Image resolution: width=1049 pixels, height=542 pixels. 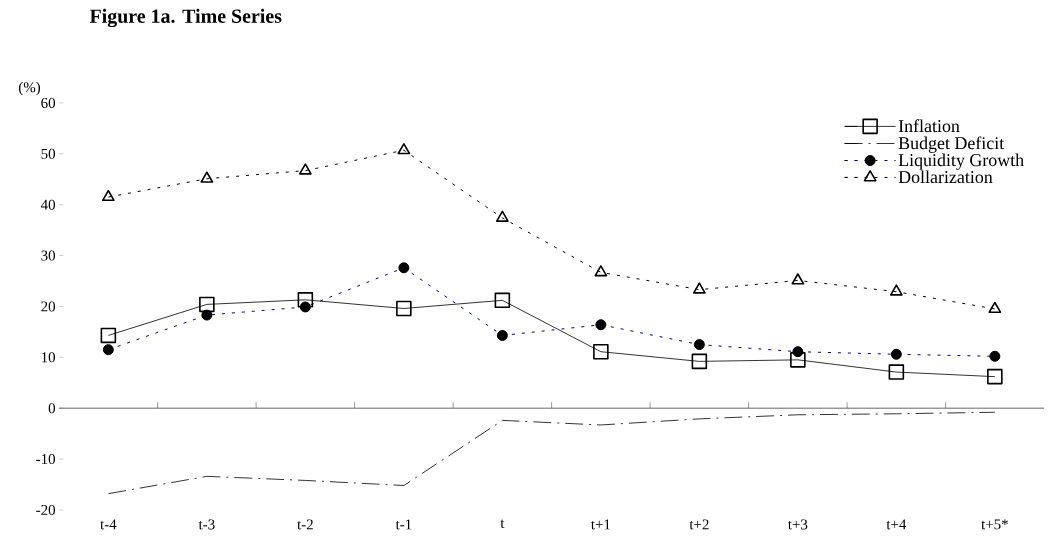 I want to click on x-tick-label: t-3, so click(x=206, y=524).